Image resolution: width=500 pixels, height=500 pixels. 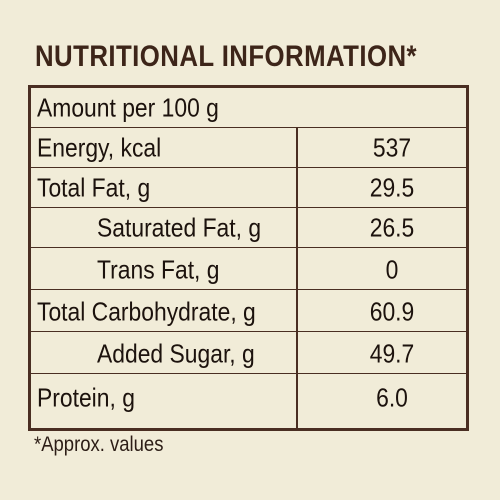 What do you see at coordinates (248, 148) in the screenshot?
I see `table-row-energy: Energy, kcal 537` at bounding box center [248, 148].